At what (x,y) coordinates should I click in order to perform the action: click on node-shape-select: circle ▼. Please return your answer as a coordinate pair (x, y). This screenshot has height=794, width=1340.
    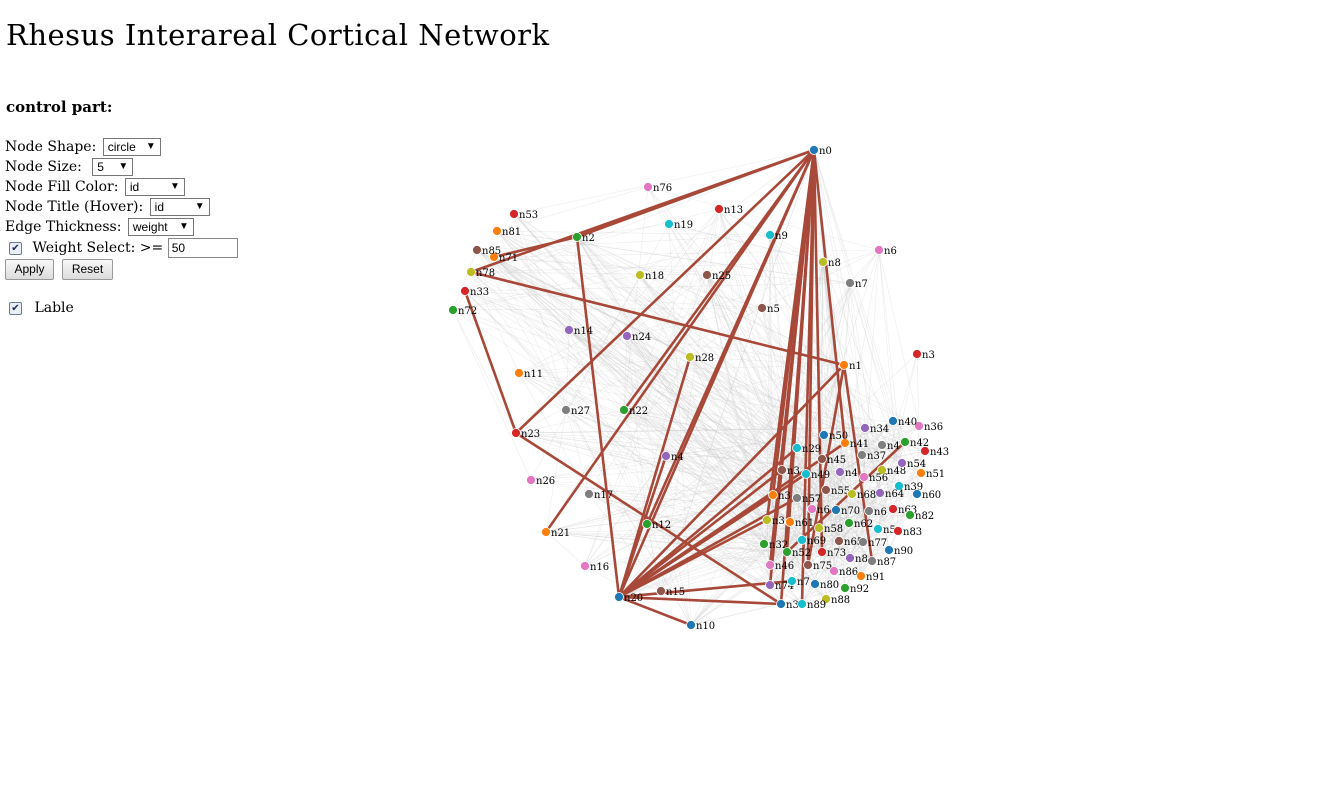
    Looking at the image, I should click on (131, 147).